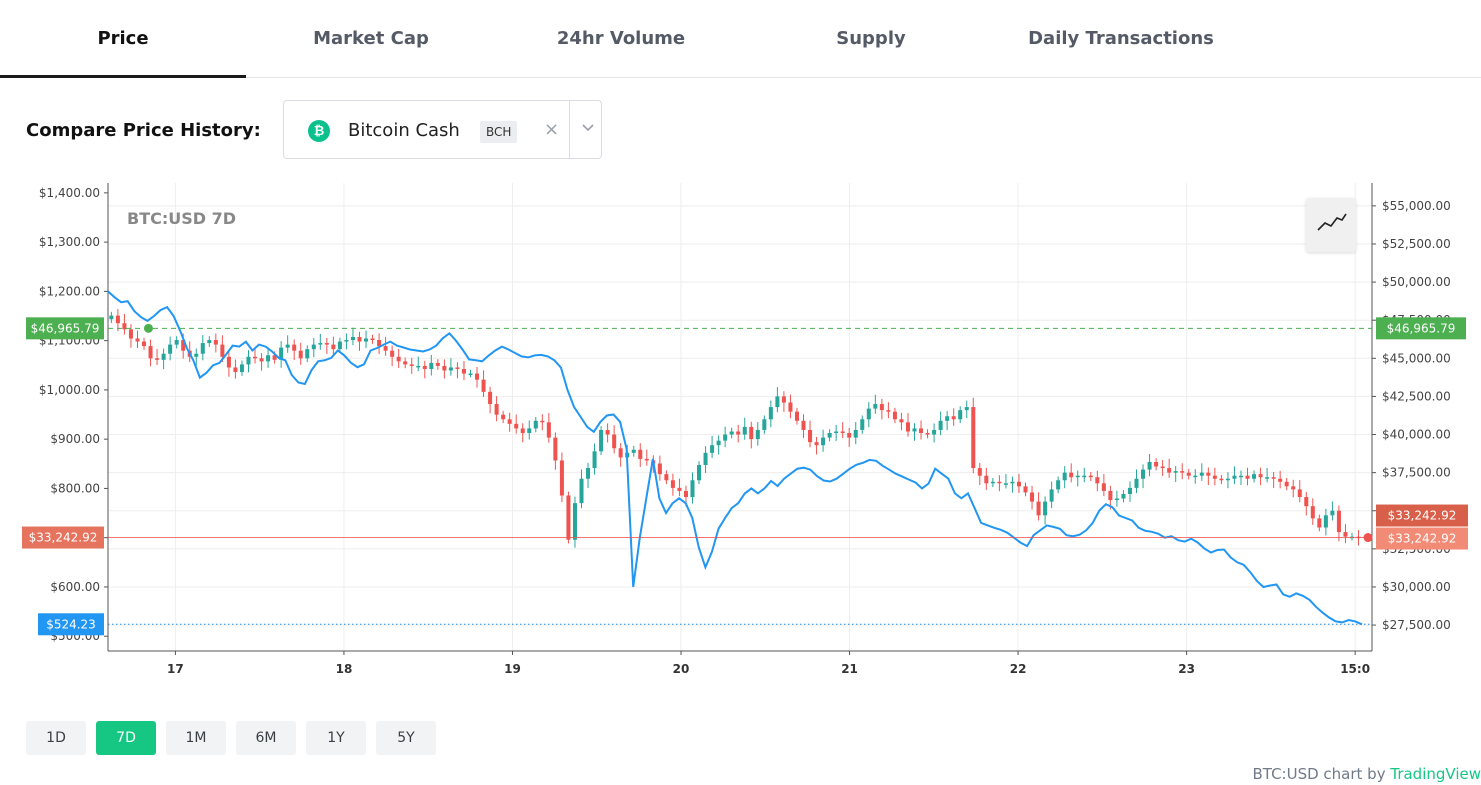 Image resolution: width=1481 pixels, height=785 pixels. Describe the element at coordinates (336, 738) in the screenshot. I see `range-1y-button: 1Y` at that location.